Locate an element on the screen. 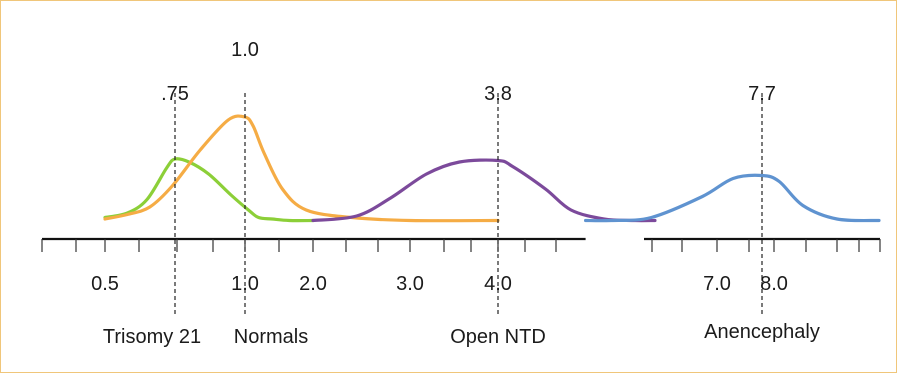  tick-label-1: 0.5 is located at coordinates (105, 284).